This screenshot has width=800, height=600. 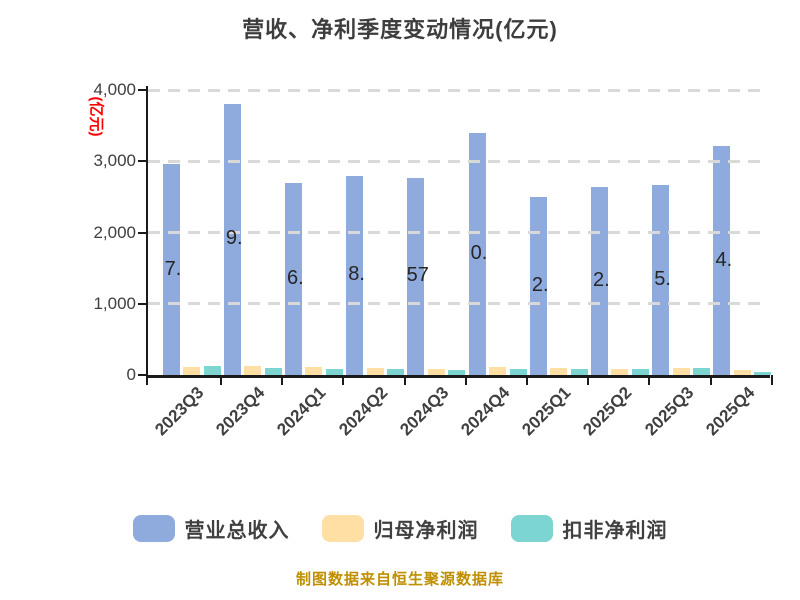 I want to click on y-axis-line, so click(x=147, y=231).